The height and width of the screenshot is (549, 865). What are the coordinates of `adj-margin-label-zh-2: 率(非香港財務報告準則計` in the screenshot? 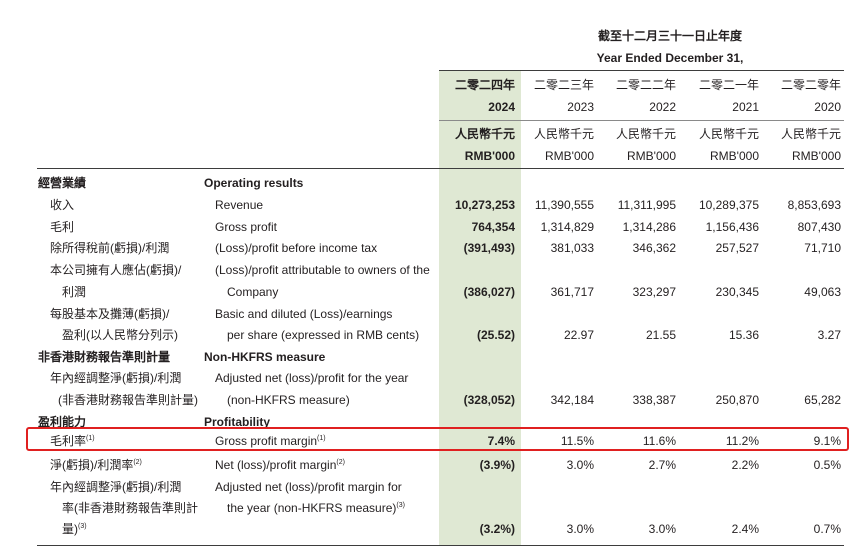 It's located at (130, 508).